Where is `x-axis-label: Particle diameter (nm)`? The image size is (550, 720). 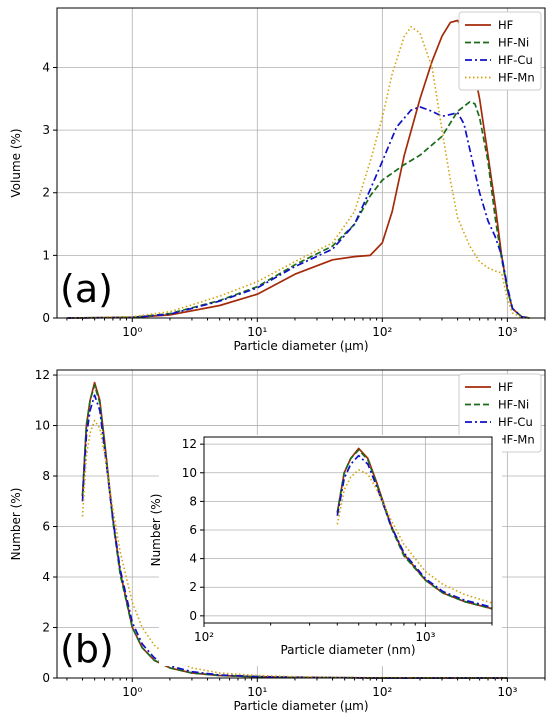 x-axis-label: Particle diameter (nm) is located at coordinates (347, 650).